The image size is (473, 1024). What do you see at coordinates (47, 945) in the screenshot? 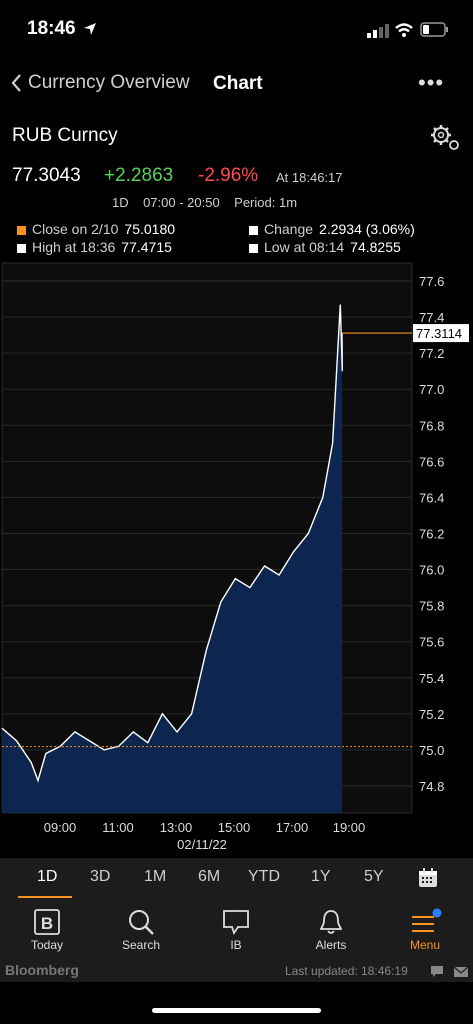
I see `tab-today-label: Today` at bounding box center [47, 945].